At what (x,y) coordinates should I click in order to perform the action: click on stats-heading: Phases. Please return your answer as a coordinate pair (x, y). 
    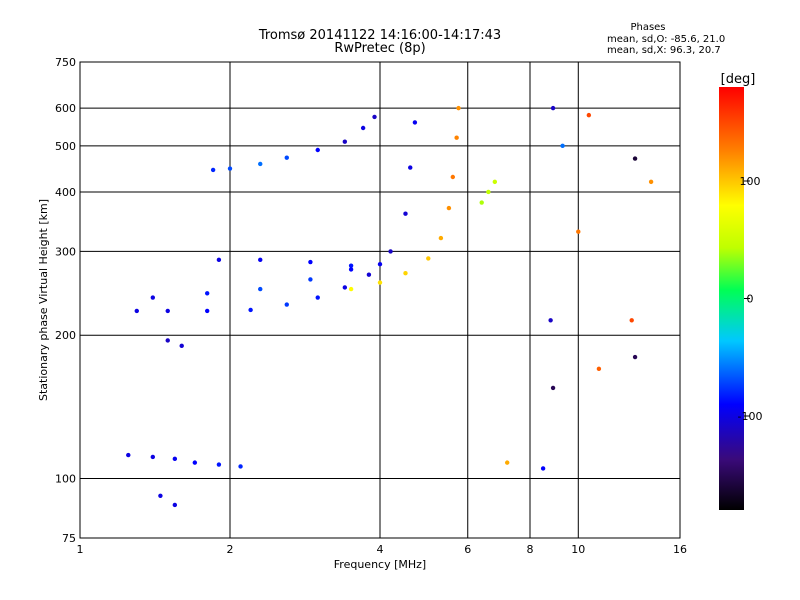
    Looking at the image, I should click on (647, 27).